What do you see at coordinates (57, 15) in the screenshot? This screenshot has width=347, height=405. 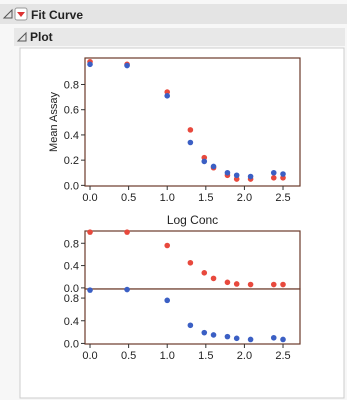 I see `outline-title: Fit Curve` at bounding box center [57, 15].